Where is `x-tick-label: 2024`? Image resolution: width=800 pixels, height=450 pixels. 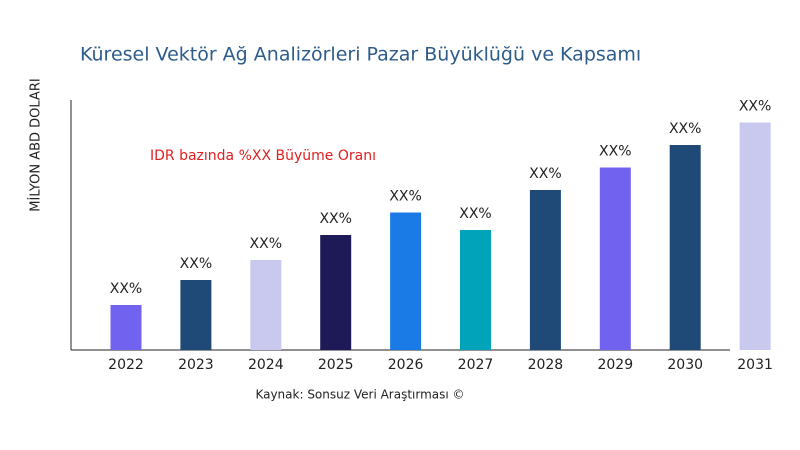 x-tick-label: 2024 is located at coordinates (266, 365).